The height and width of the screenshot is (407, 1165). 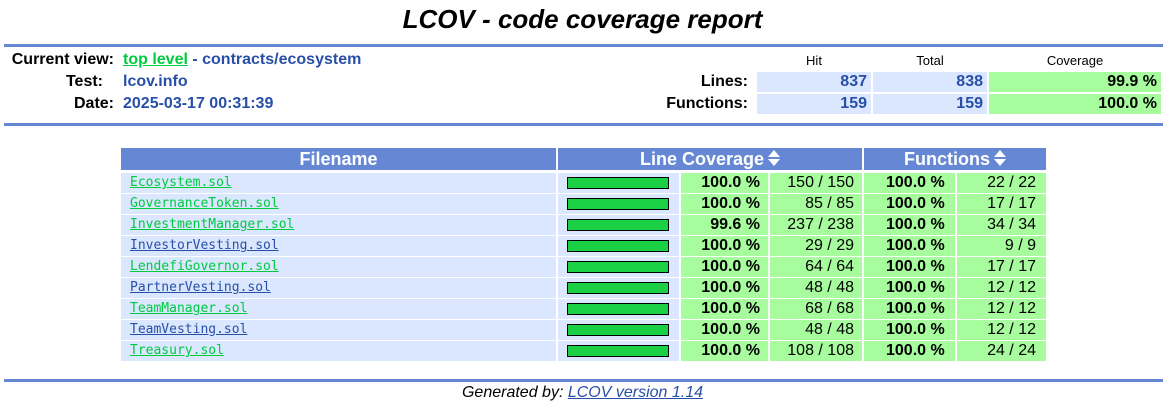 What do you see at coordinates (816, 246) in the screenshot?
I see `line-coverage-count: 29 / 29` at bounding box center [816, 246].